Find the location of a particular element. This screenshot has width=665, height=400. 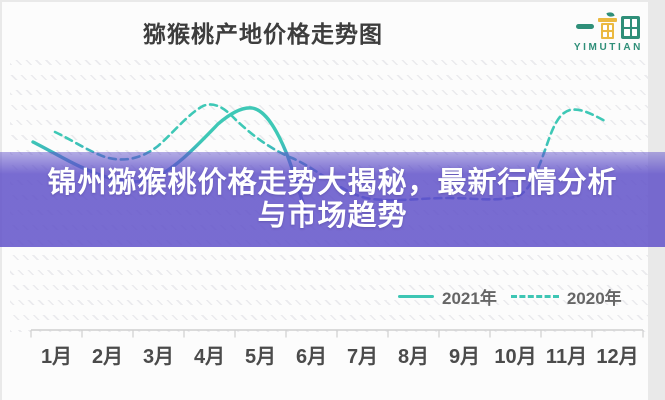

page-title: 猕猴桃产地价格走势图 is located at coordinates (263, 34).